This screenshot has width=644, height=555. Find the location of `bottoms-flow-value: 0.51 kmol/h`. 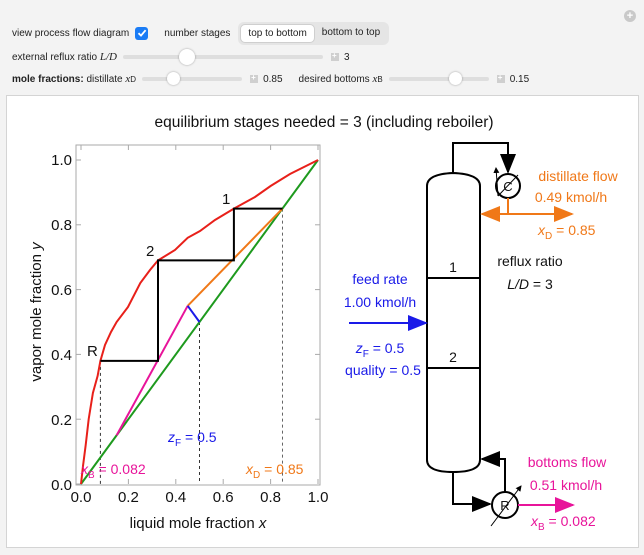

bottoms-flow-value: 0.51 kmol/h is located at coordinates (566, 485).